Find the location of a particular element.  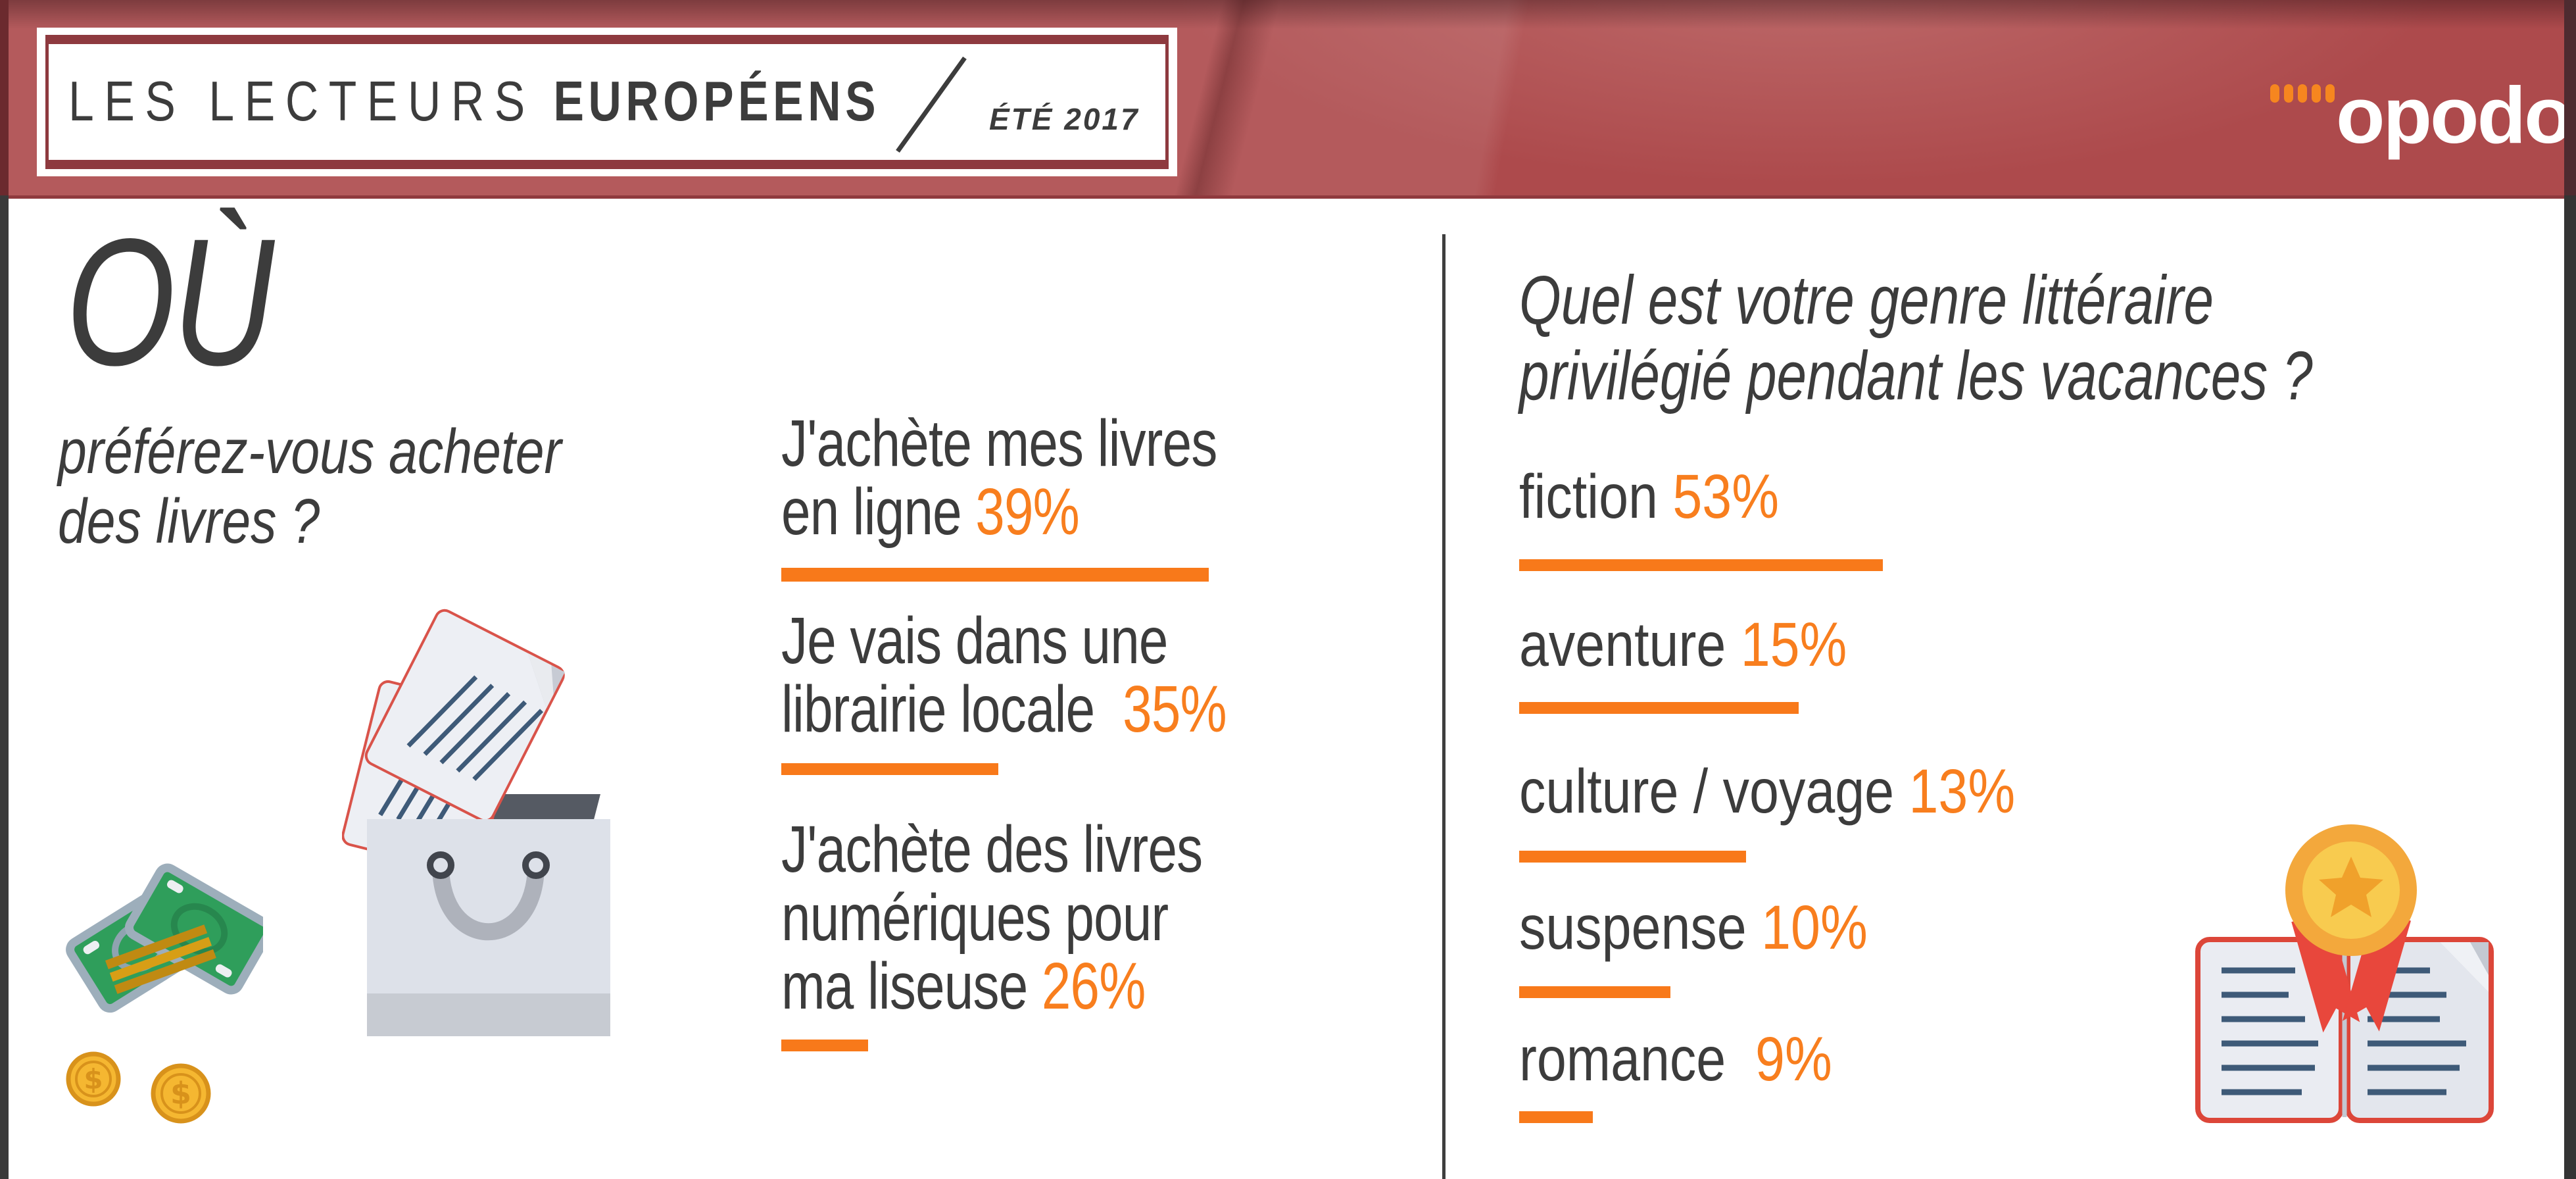

answer-bookshop: Je vais dans une librairie locale 35% is located at coordinates (1004, 675).